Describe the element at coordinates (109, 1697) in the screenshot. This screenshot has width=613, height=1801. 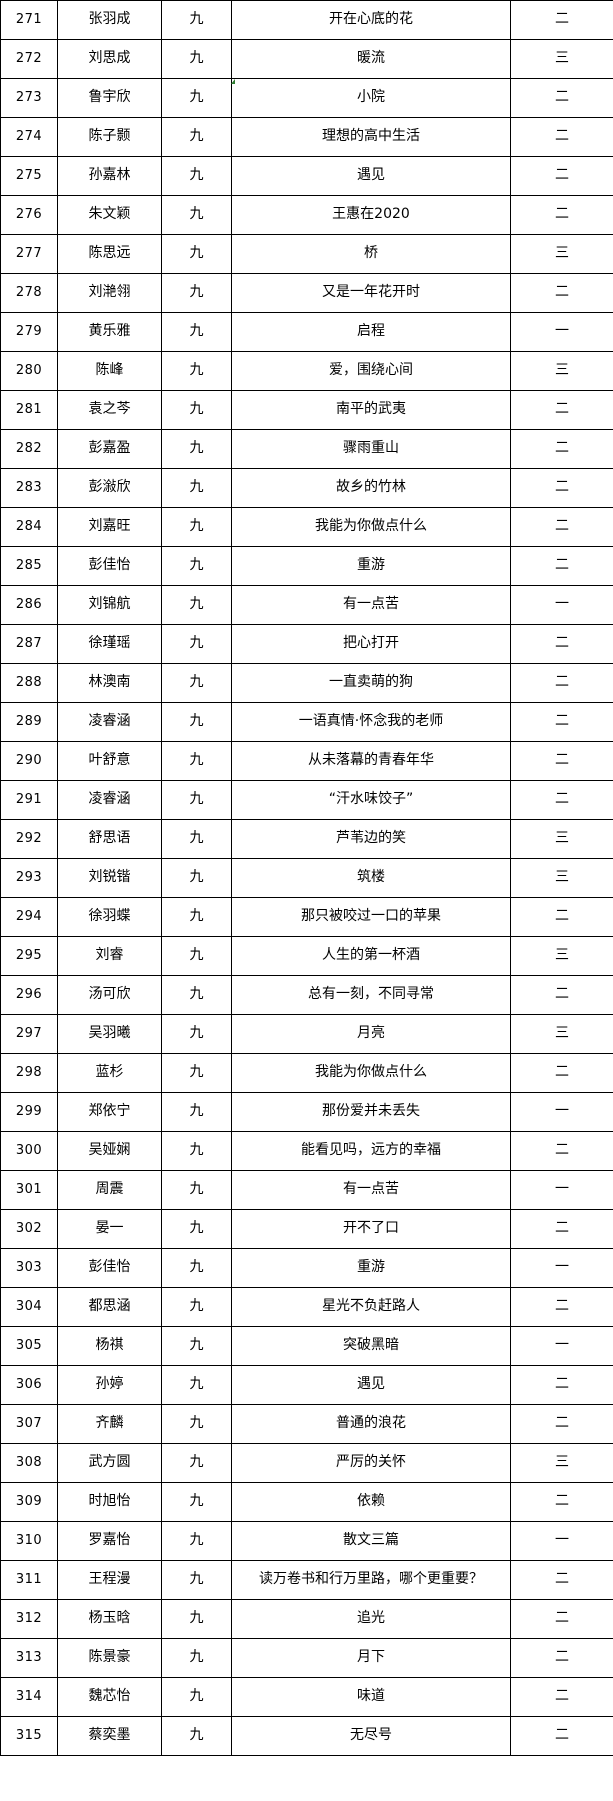
I see `cell-name: 魏芯怡` at that location.